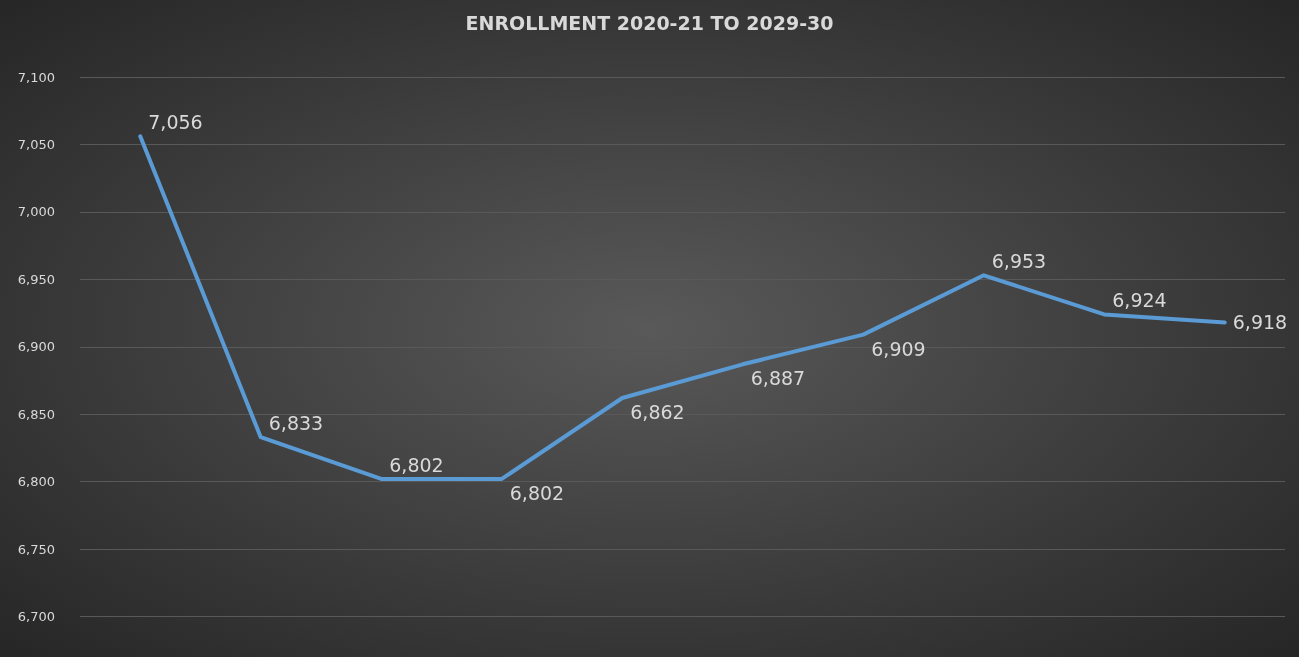 The width and height of the screenshot is (1299, 657). I want to click on data-label: 7,056, so click(175, 122).